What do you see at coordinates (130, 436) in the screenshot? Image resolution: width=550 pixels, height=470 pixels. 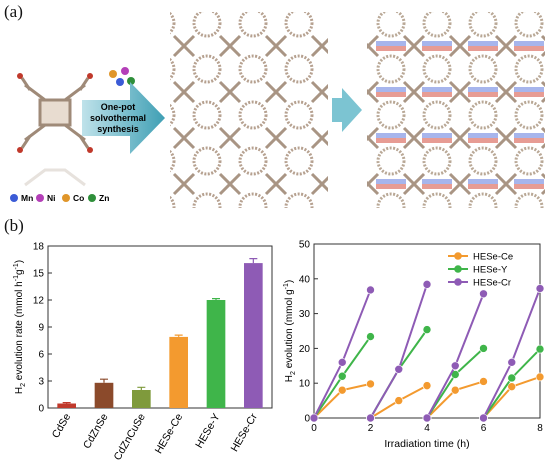 I see `bar-x-tick-label-cdzncuse: CdZnCuSe` at bounding box center [130, 436].